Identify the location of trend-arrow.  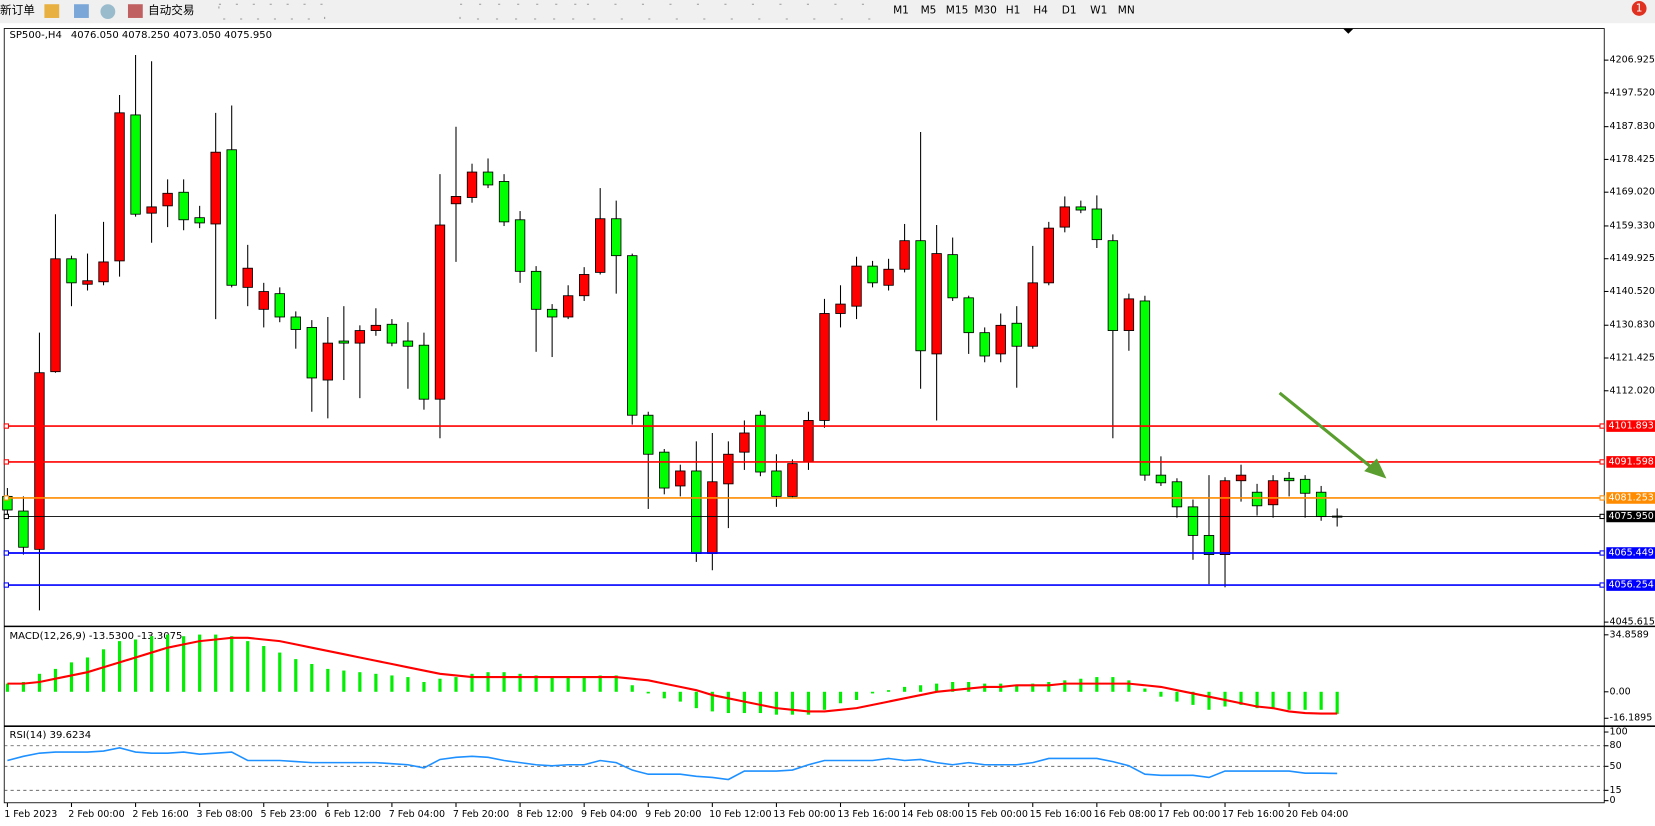
(1332, 435).